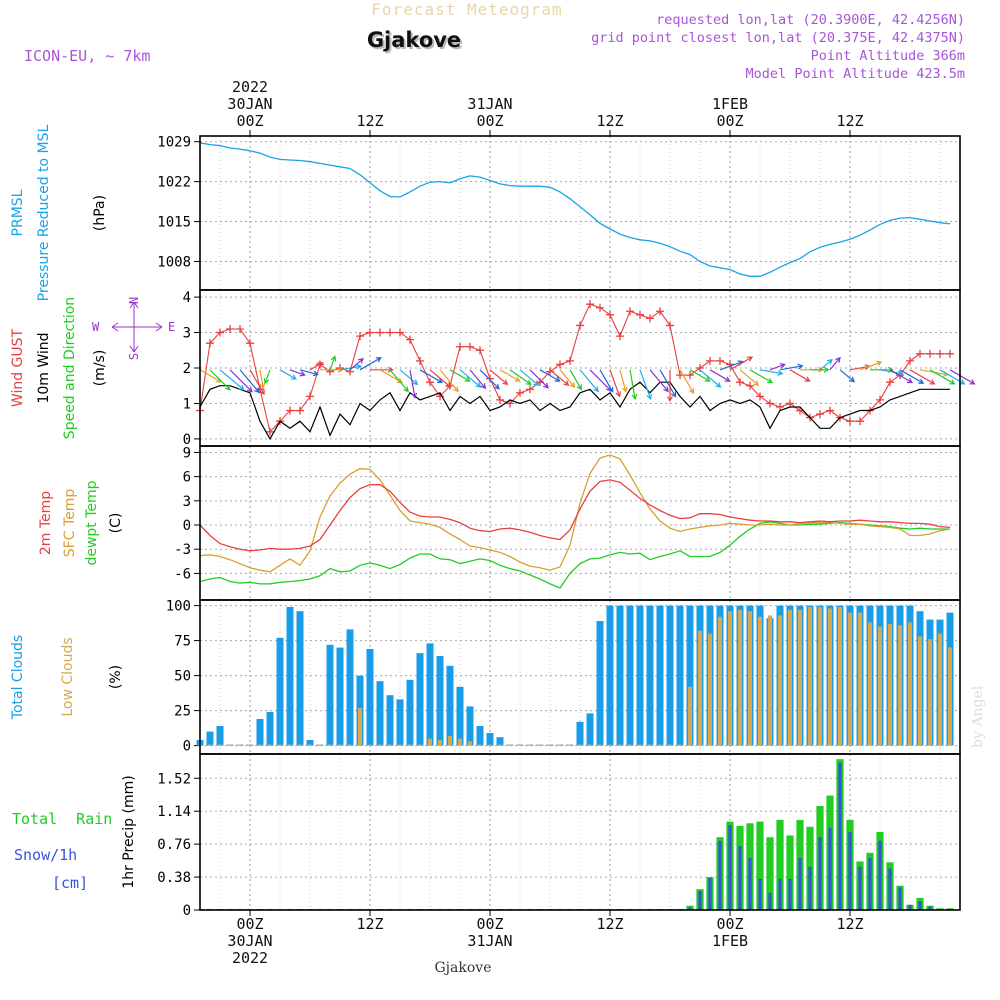 This screenshot has height=1000, width=1000. Describe the element at coordinates (134, 300) in the screenshot. I see `compass-n: N` at that location.